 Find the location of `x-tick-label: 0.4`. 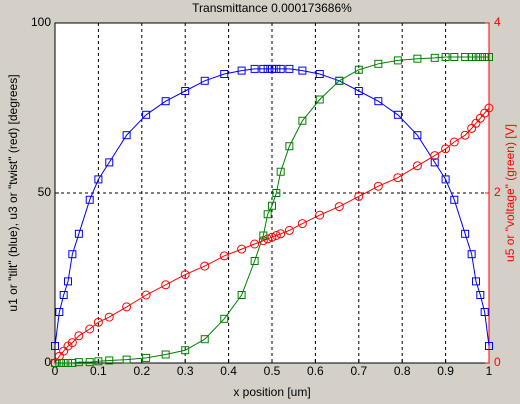

x-tick-label: 0.4 is located at coordinates (228, 371).